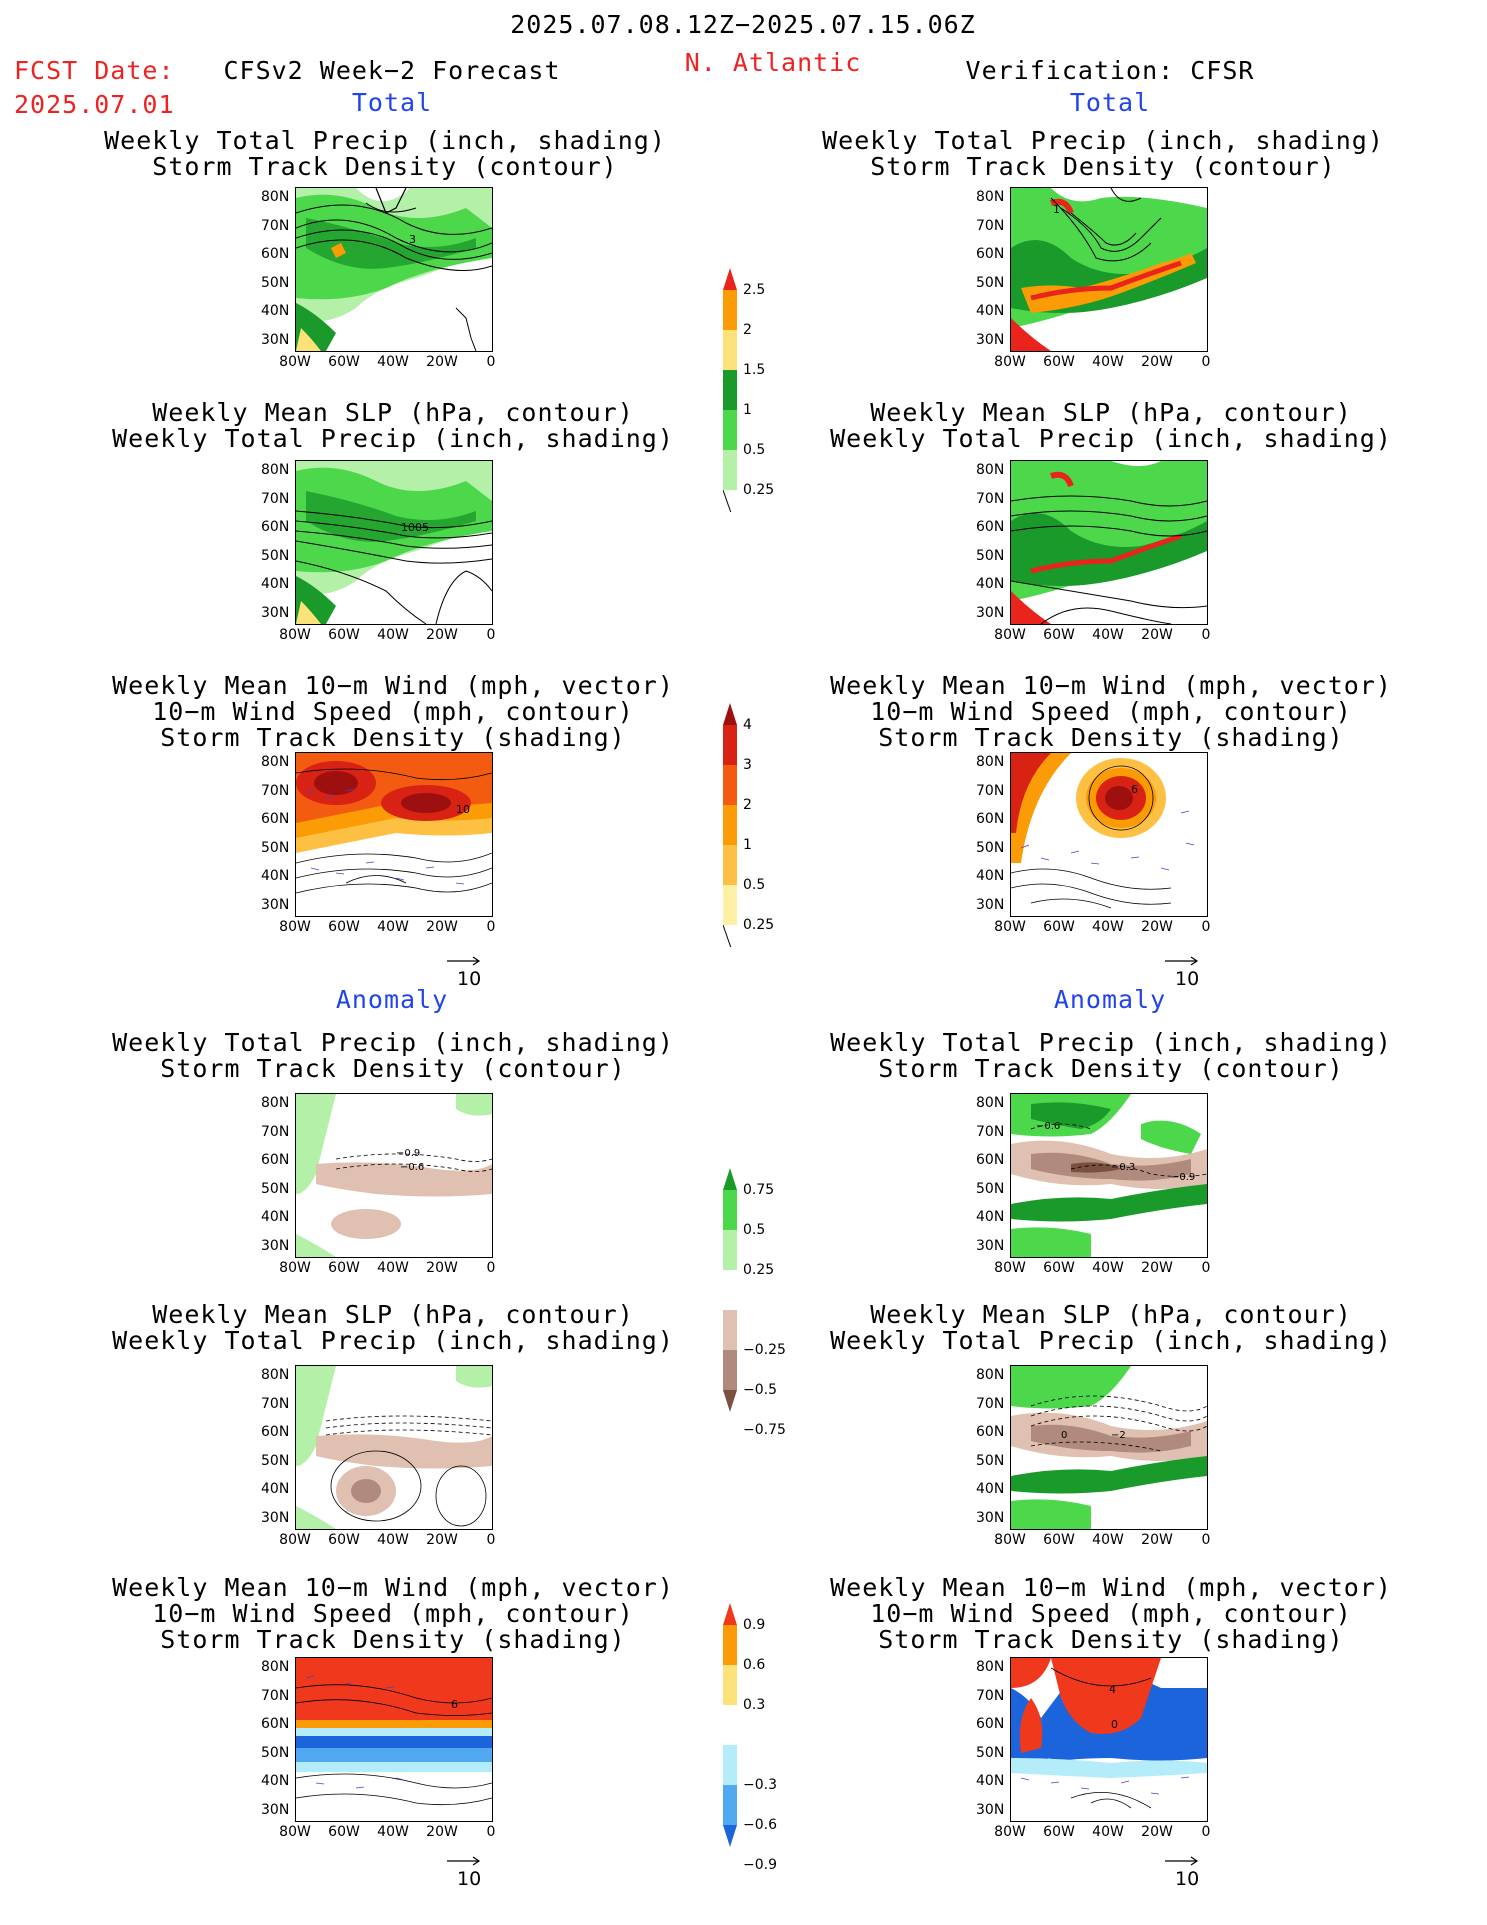  Describe the element at coordinates (465, 973) in the screenshot. I see `vector-ref-fc-total: 10` at that location.